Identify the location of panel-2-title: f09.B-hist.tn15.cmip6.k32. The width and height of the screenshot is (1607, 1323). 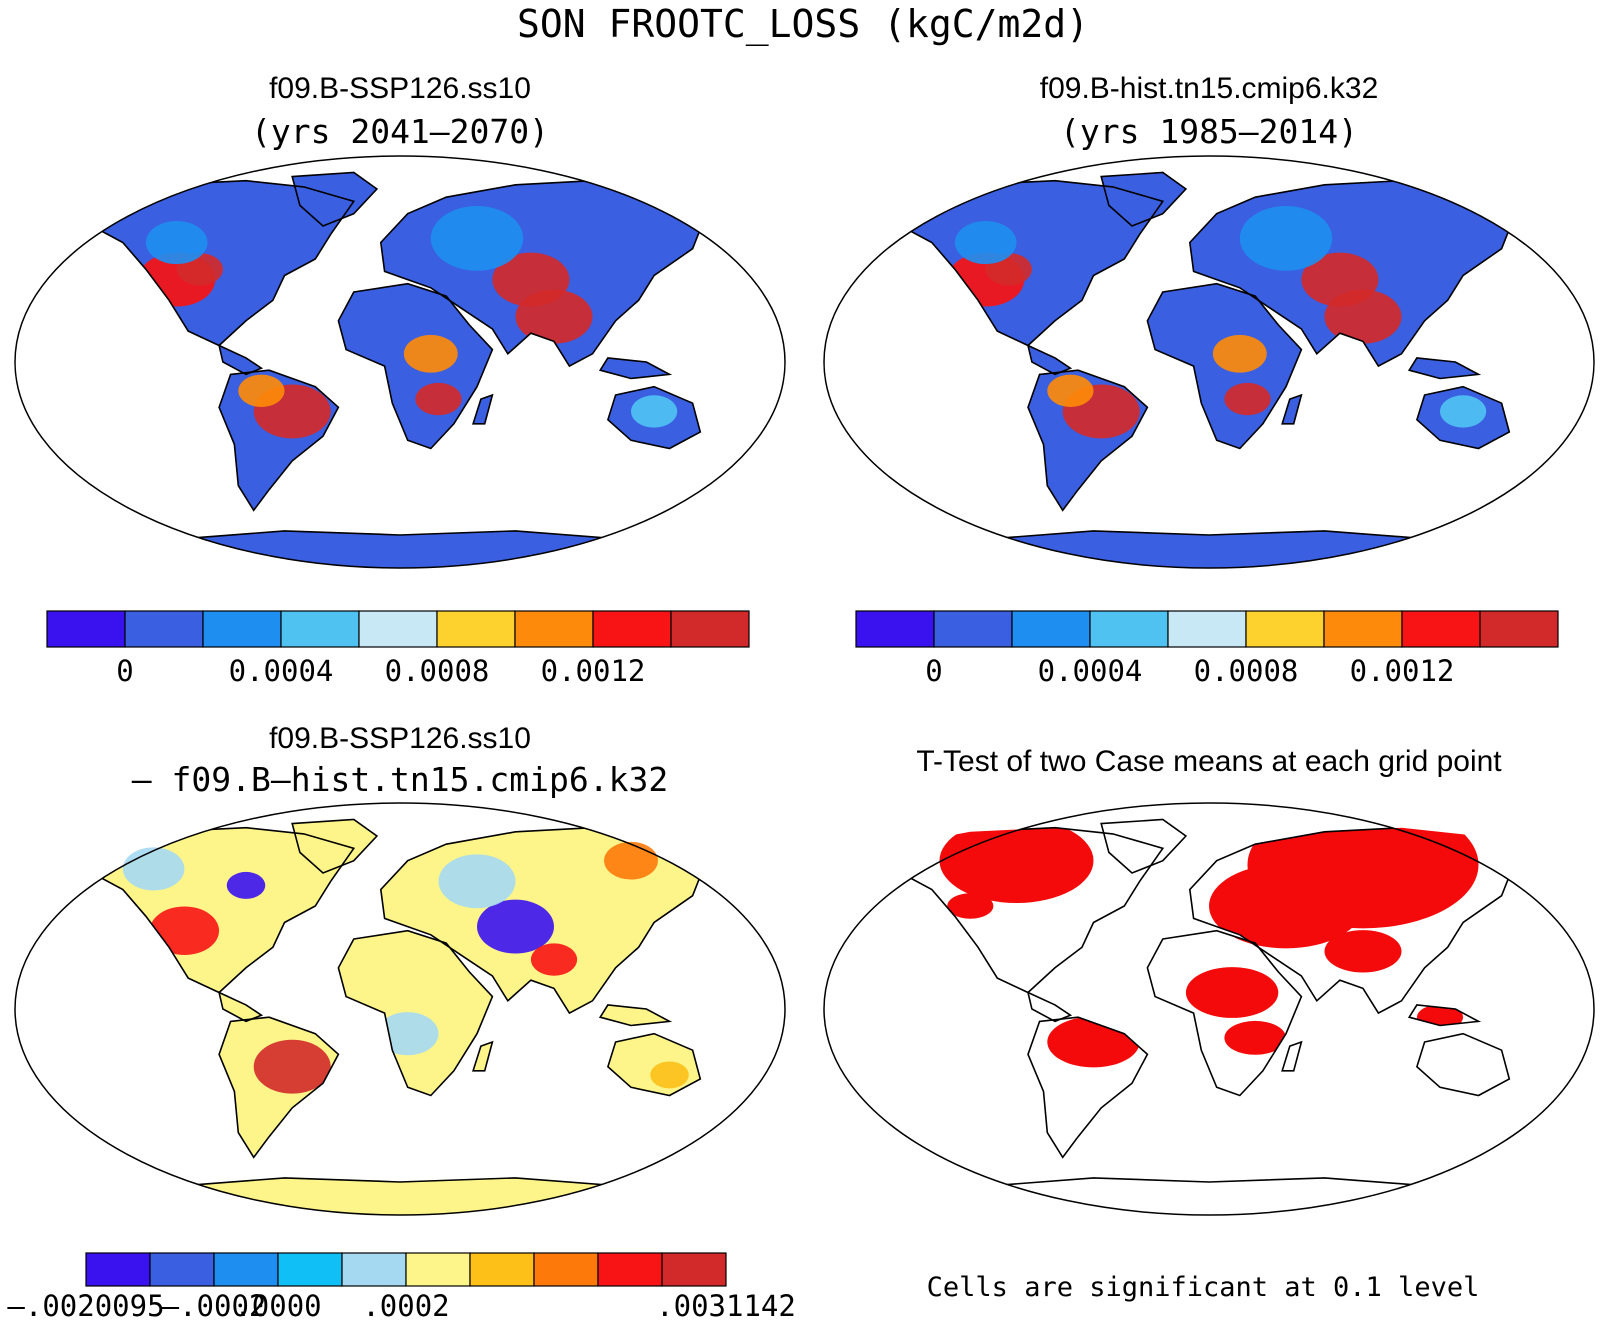
(1209, 88).